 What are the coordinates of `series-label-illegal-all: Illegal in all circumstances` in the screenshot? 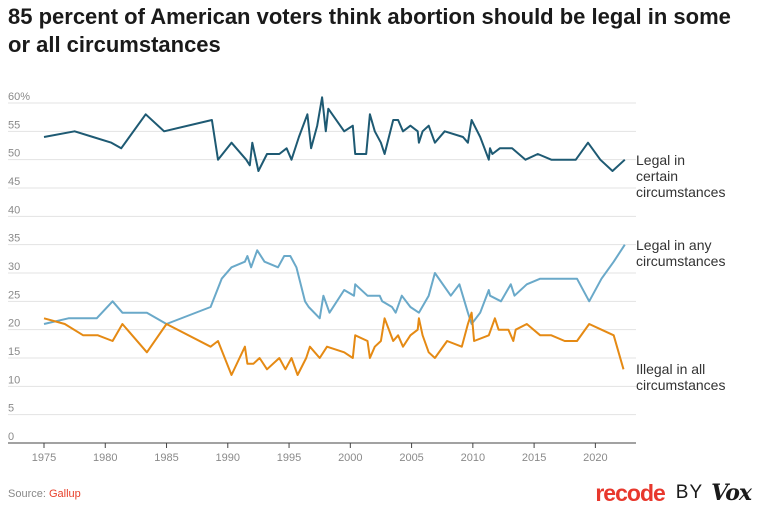 It's located at (680, 377).